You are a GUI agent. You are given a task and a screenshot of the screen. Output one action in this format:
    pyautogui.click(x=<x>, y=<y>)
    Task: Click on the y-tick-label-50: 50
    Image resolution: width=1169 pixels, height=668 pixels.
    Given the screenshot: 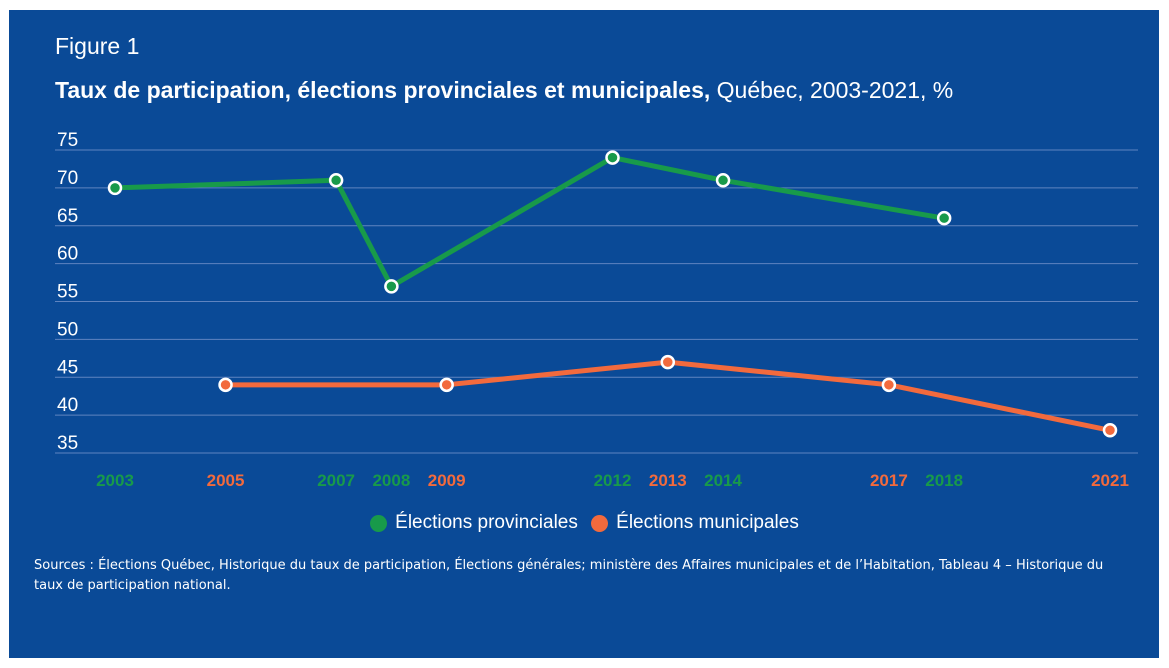 What is the action you would take?
    pyautogui.click(x=67, y=329)
    